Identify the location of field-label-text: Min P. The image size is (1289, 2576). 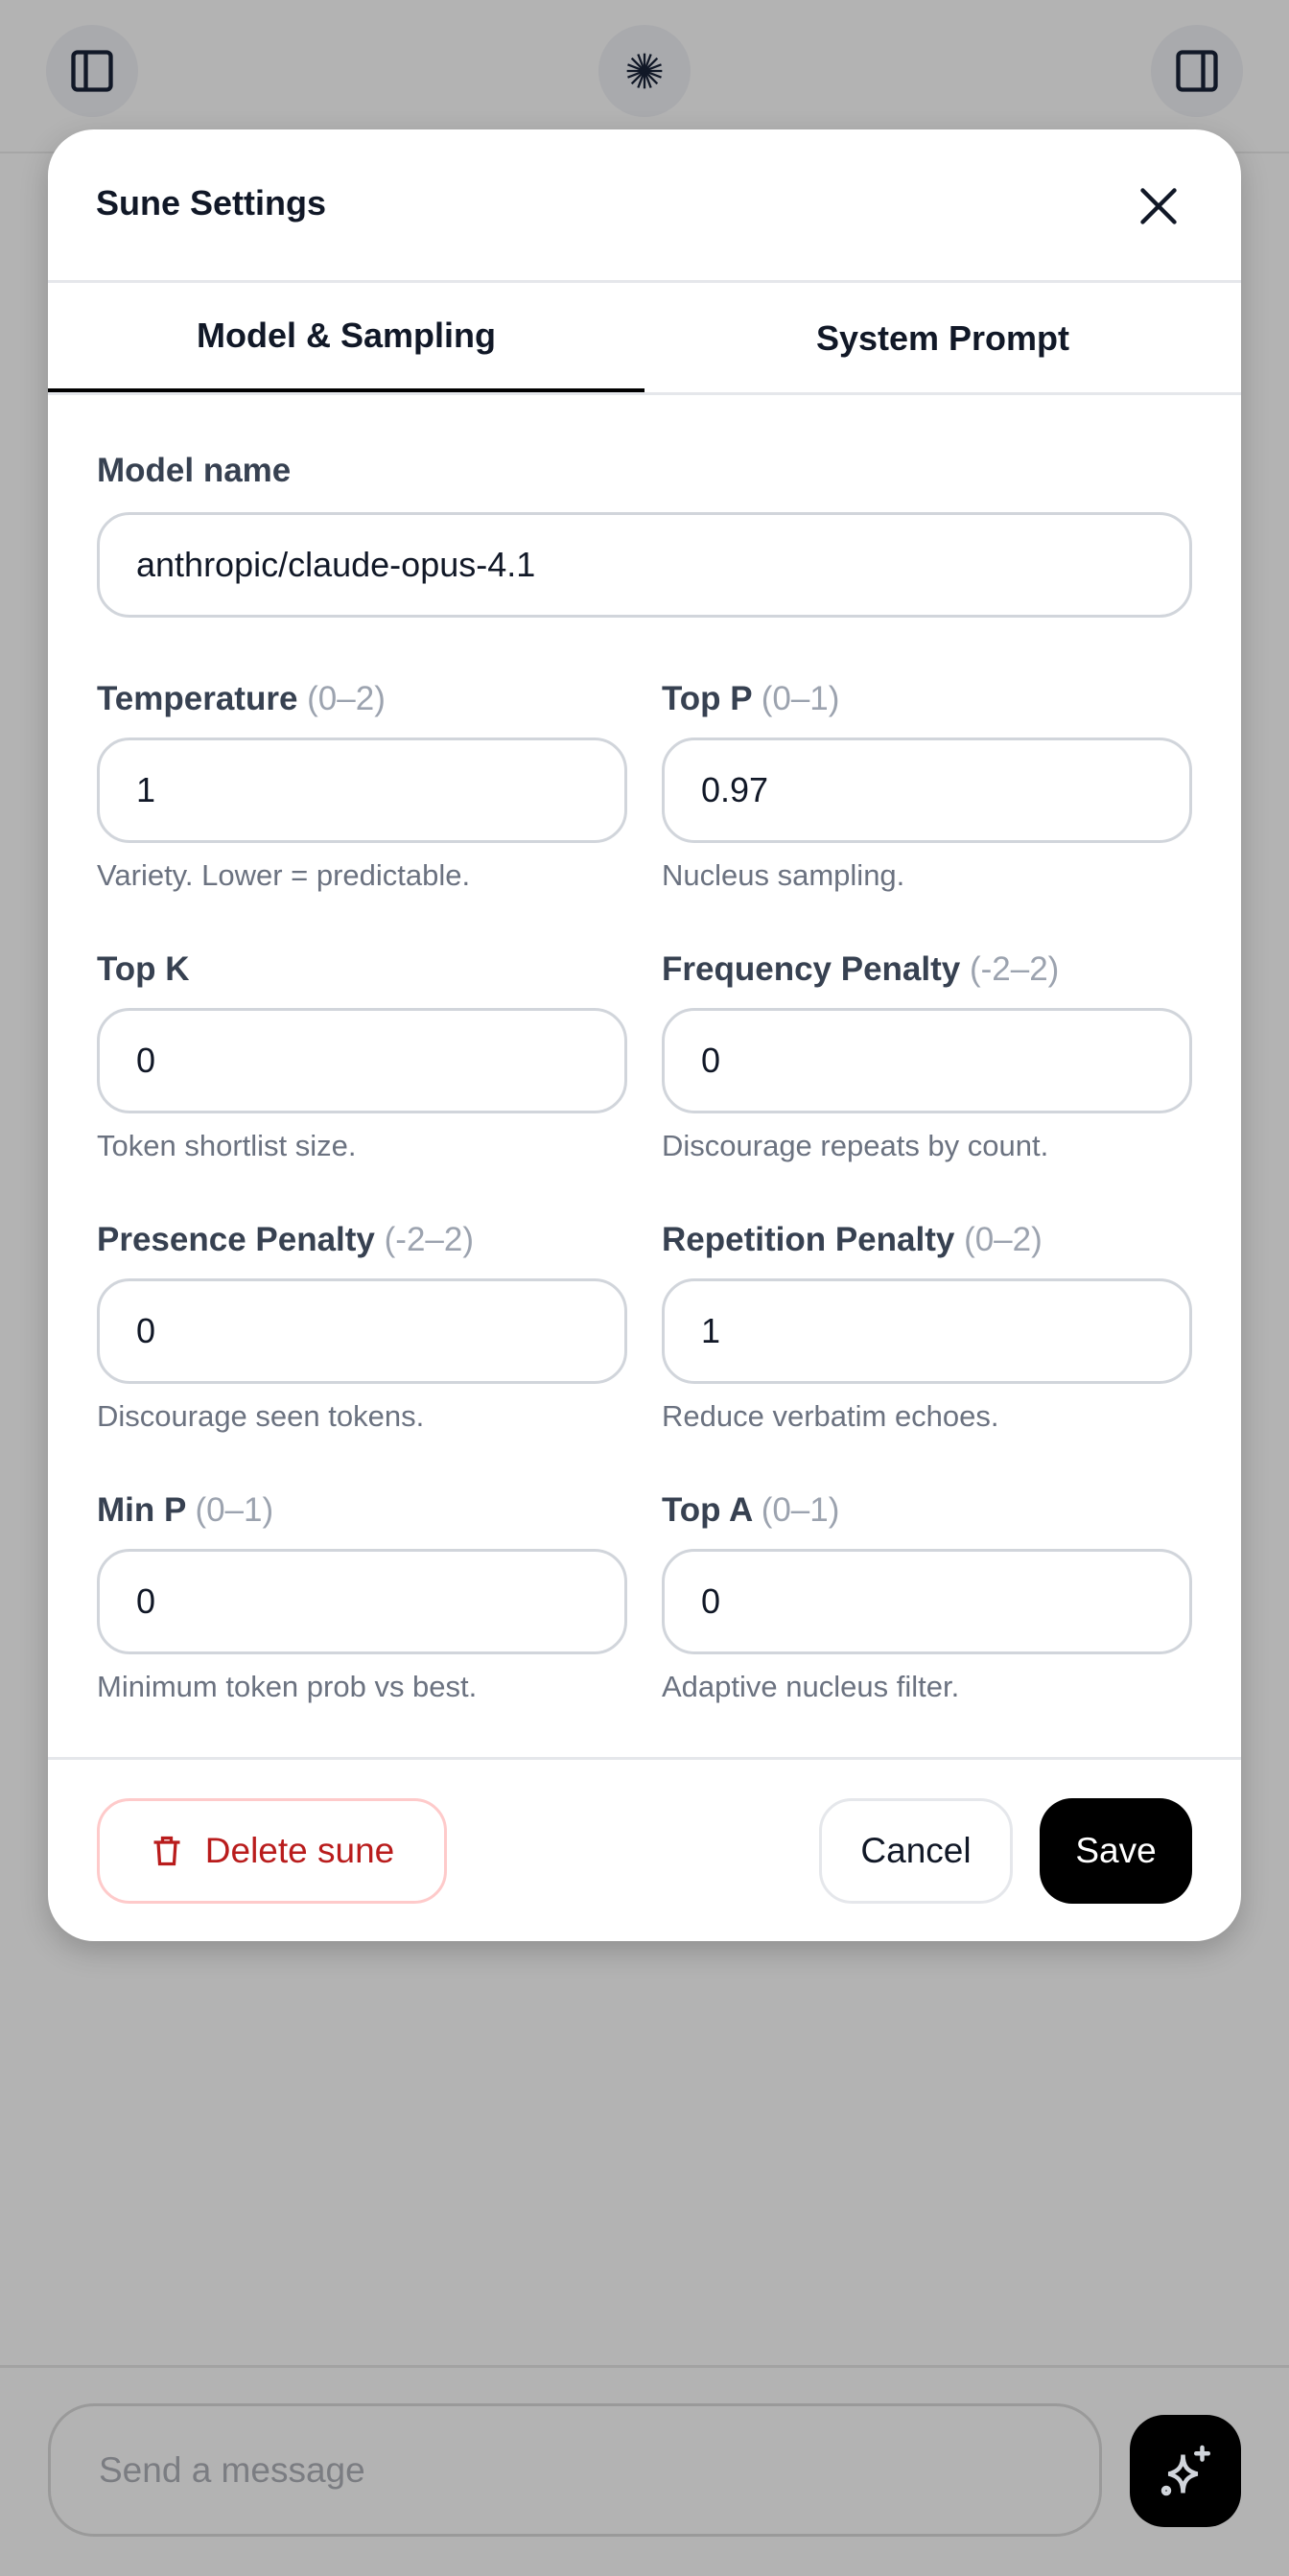
(141, 1510).